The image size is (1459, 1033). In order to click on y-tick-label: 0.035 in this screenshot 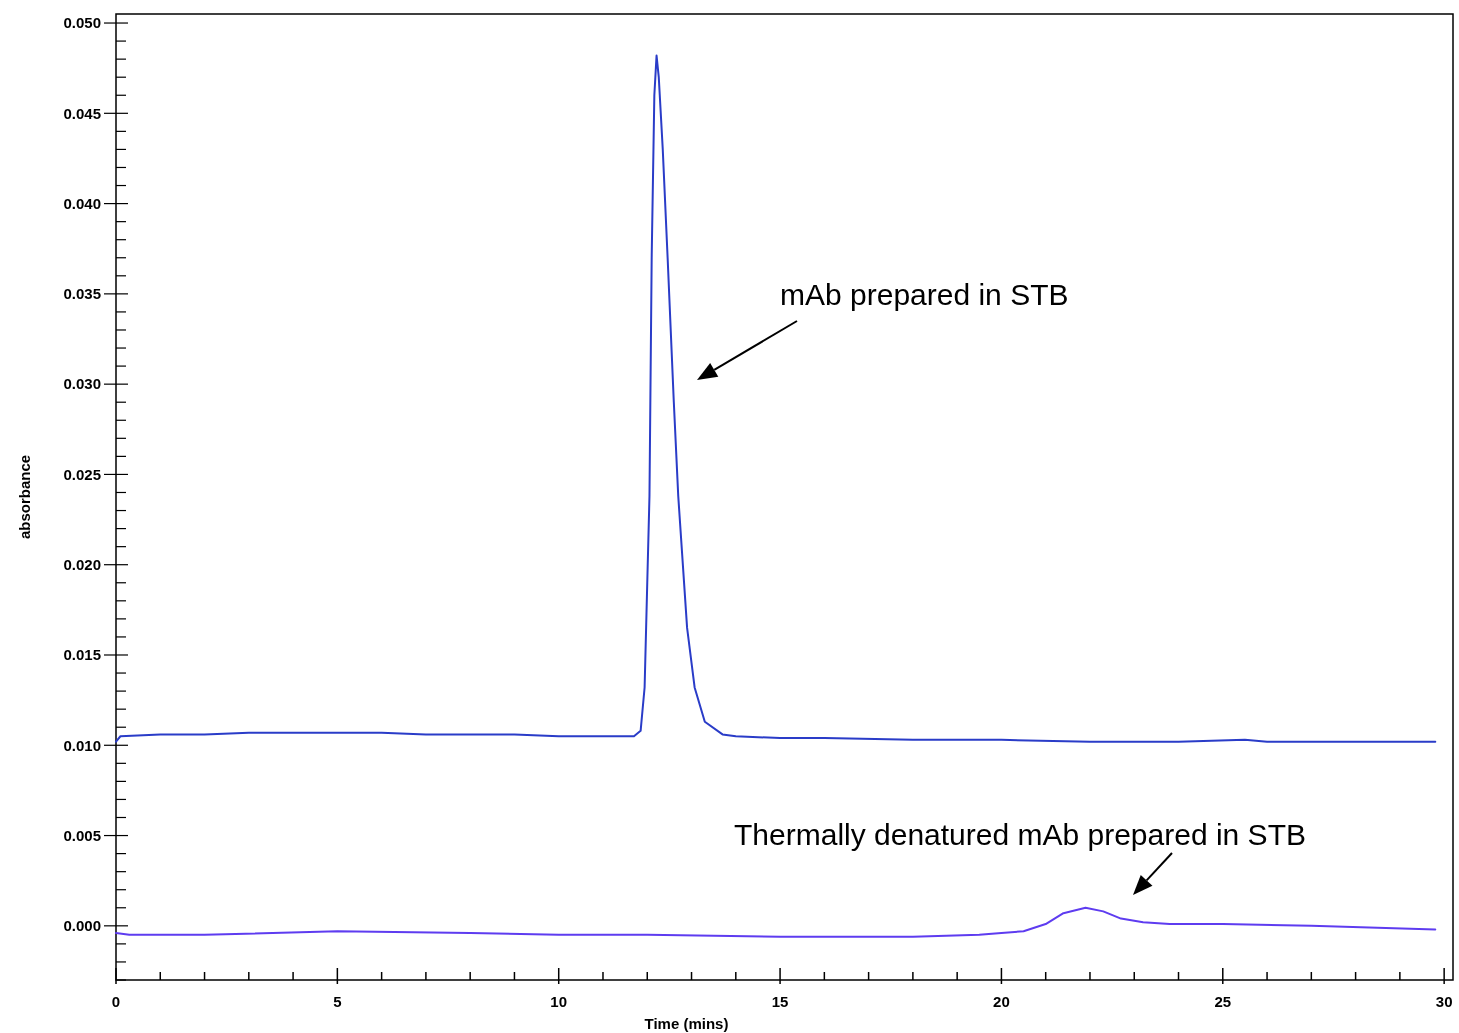, I will do `click(82, 294)`.